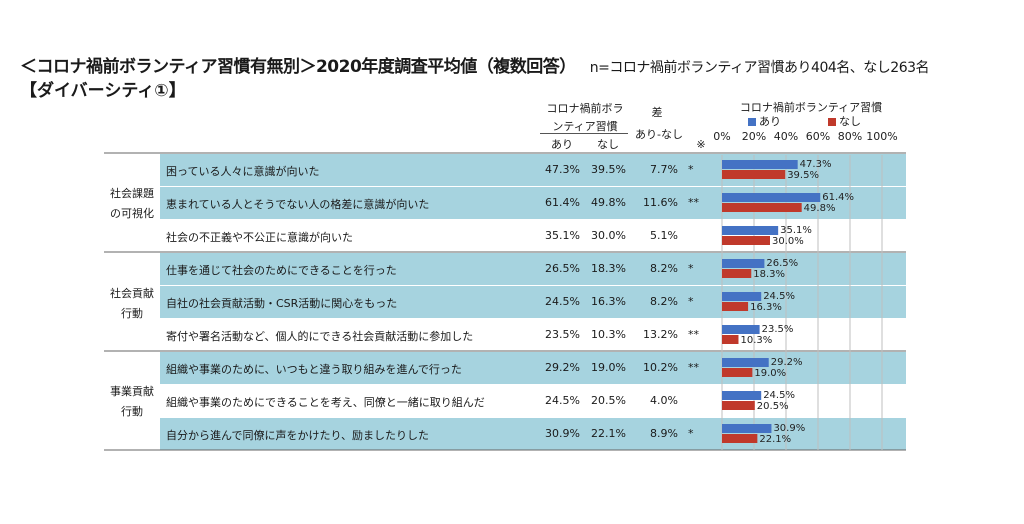 This screenshot has height=524, width=1024. I want to click on ari-value: 30.9%, so click(562, 433).